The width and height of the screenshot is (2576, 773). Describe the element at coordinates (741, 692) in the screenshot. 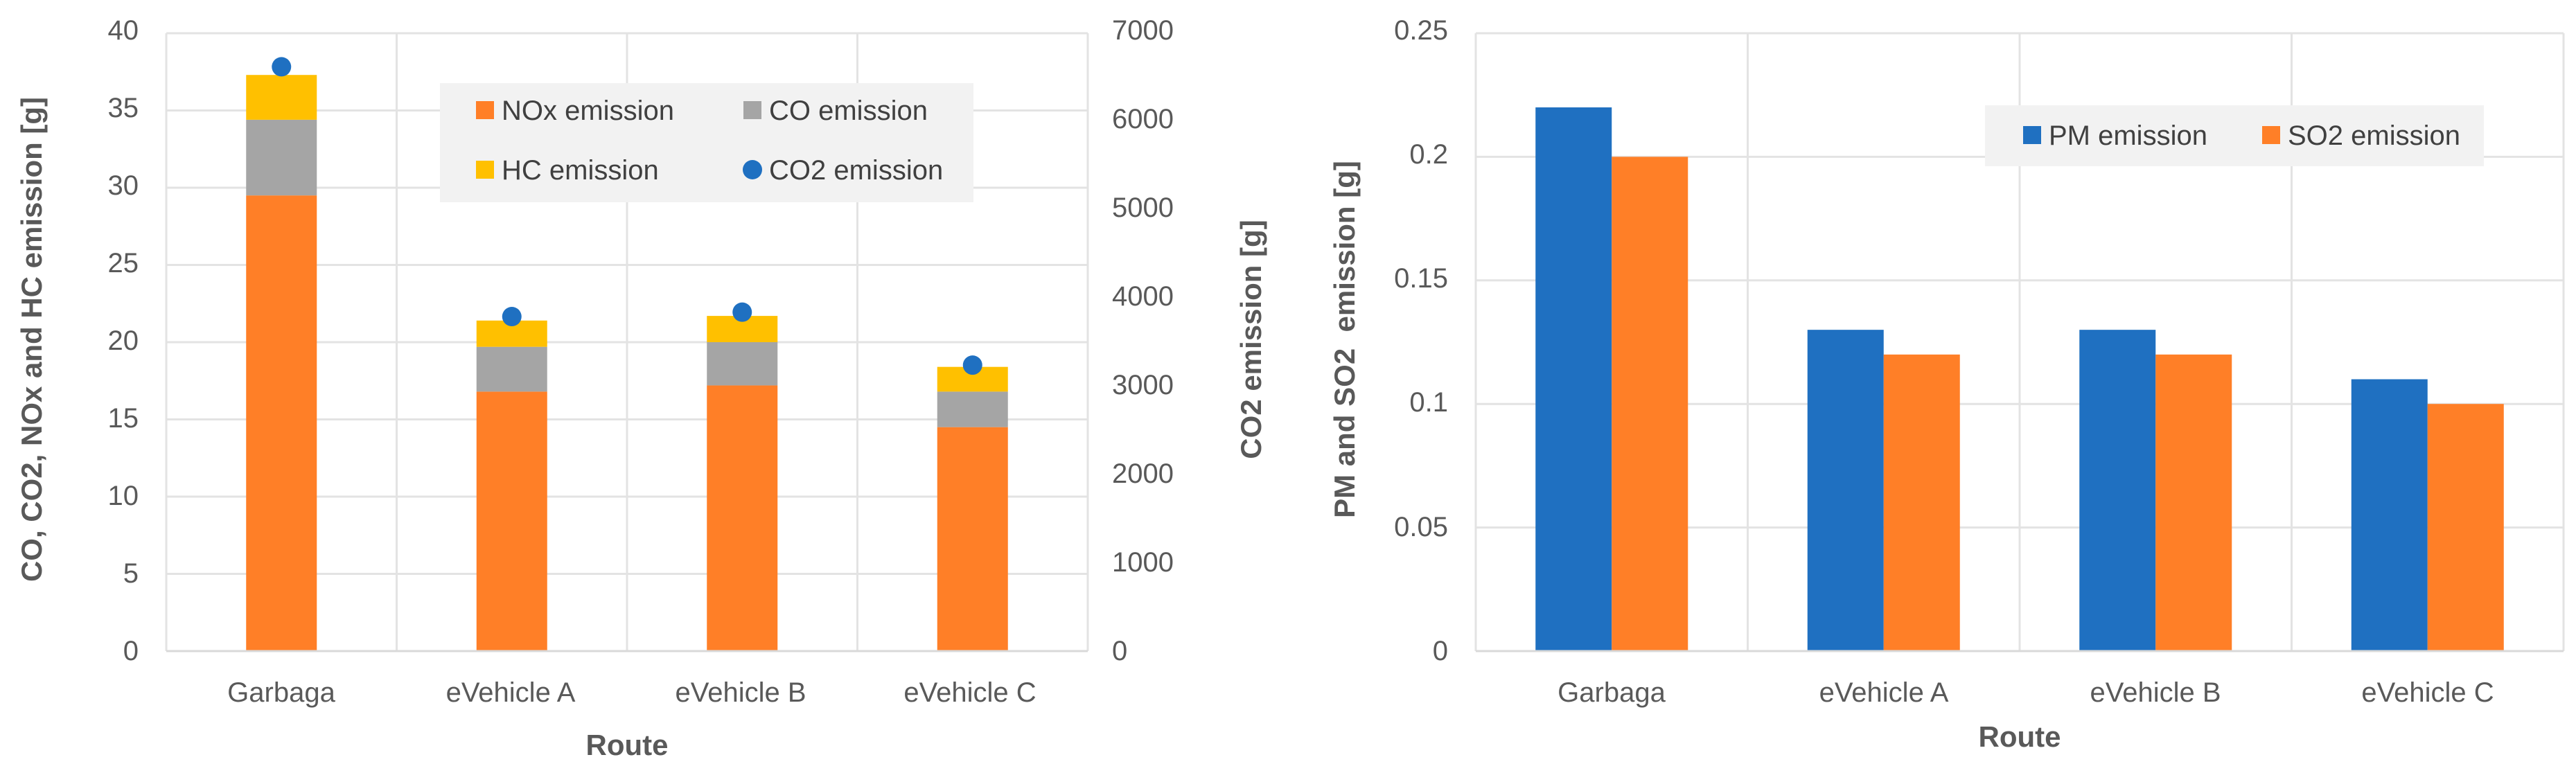

I see `left-x-tick: eVehicle B` at that location.